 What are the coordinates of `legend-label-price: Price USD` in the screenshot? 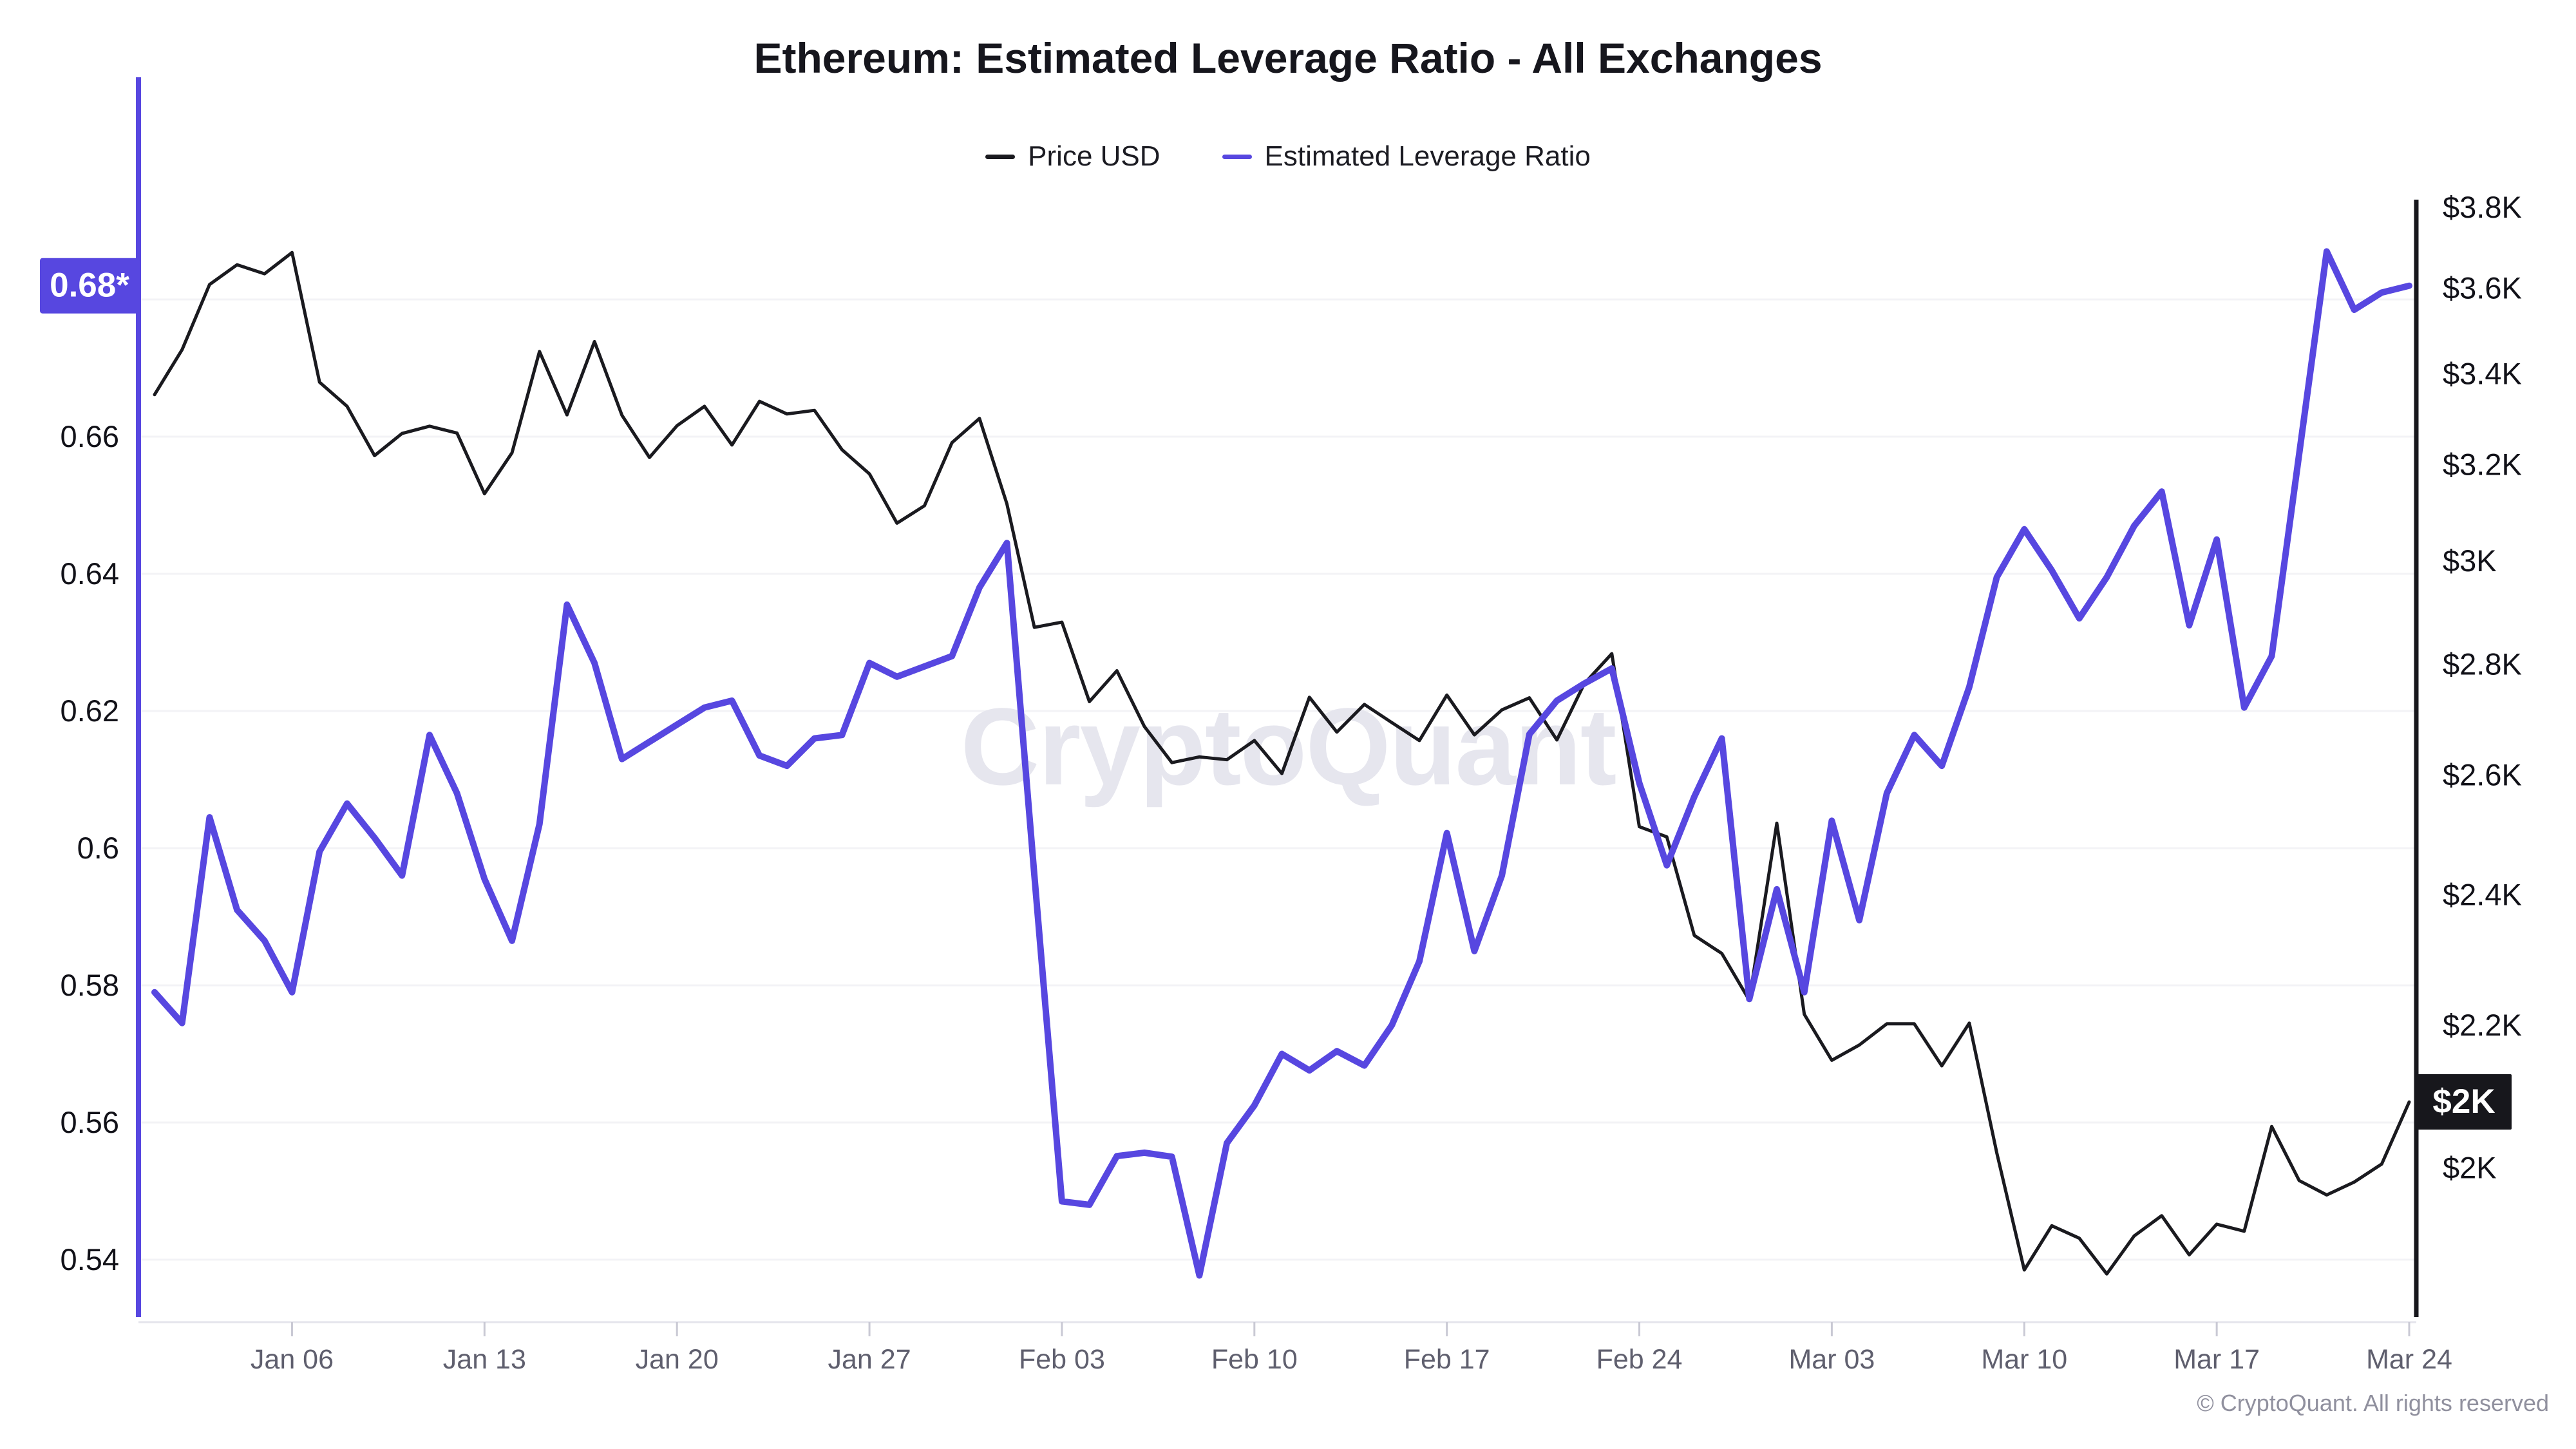 It's located at (1094, 156).